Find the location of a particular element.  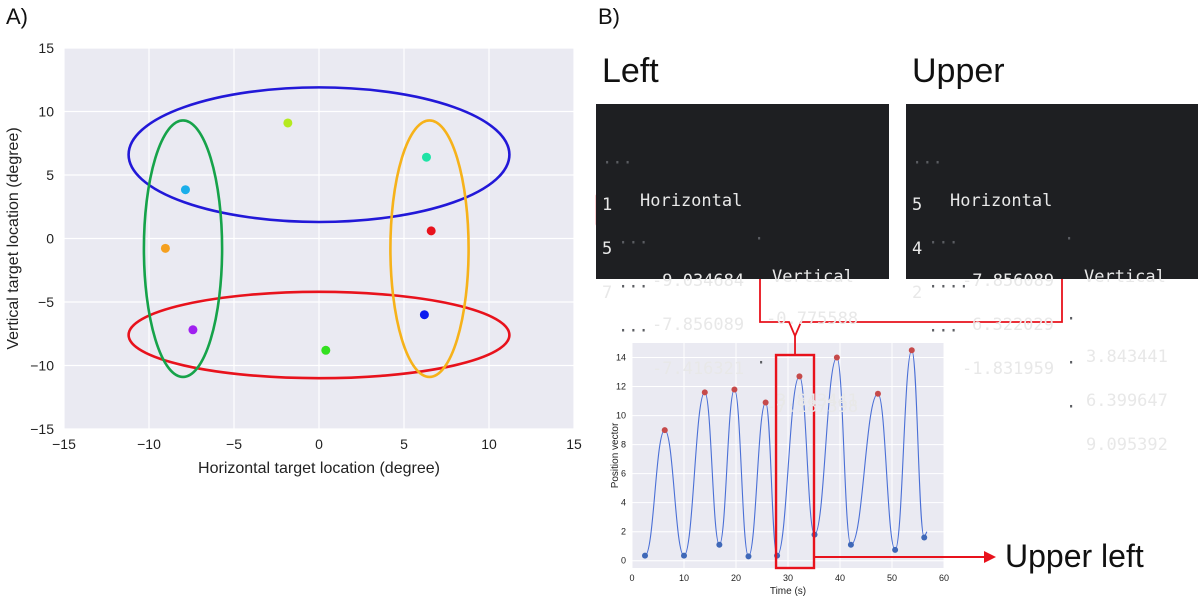

row-index: 7 is located at coordinates (607, 293).